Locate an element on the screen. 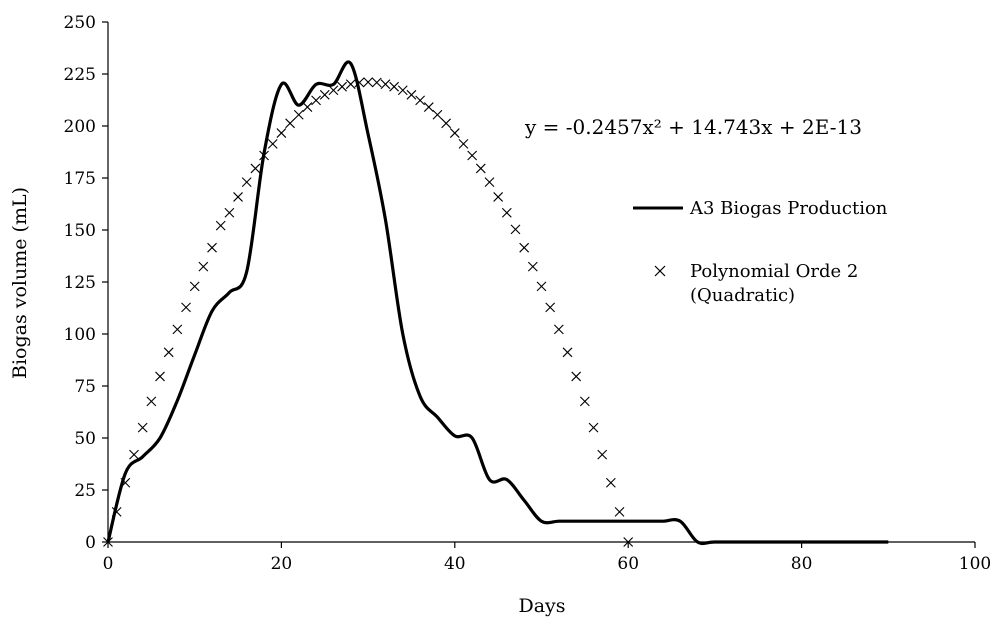 The height and width of the screenshot is (625, 996). y-tick-label: 200 is located at coordinates (80, 127).